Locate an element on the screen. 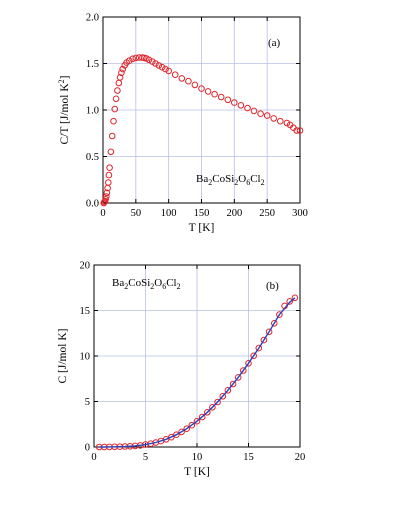 The width and height of the screenshot is (409, 529). y-axis-label-text: C [J/mol K] is located at coordinates (63, 356).